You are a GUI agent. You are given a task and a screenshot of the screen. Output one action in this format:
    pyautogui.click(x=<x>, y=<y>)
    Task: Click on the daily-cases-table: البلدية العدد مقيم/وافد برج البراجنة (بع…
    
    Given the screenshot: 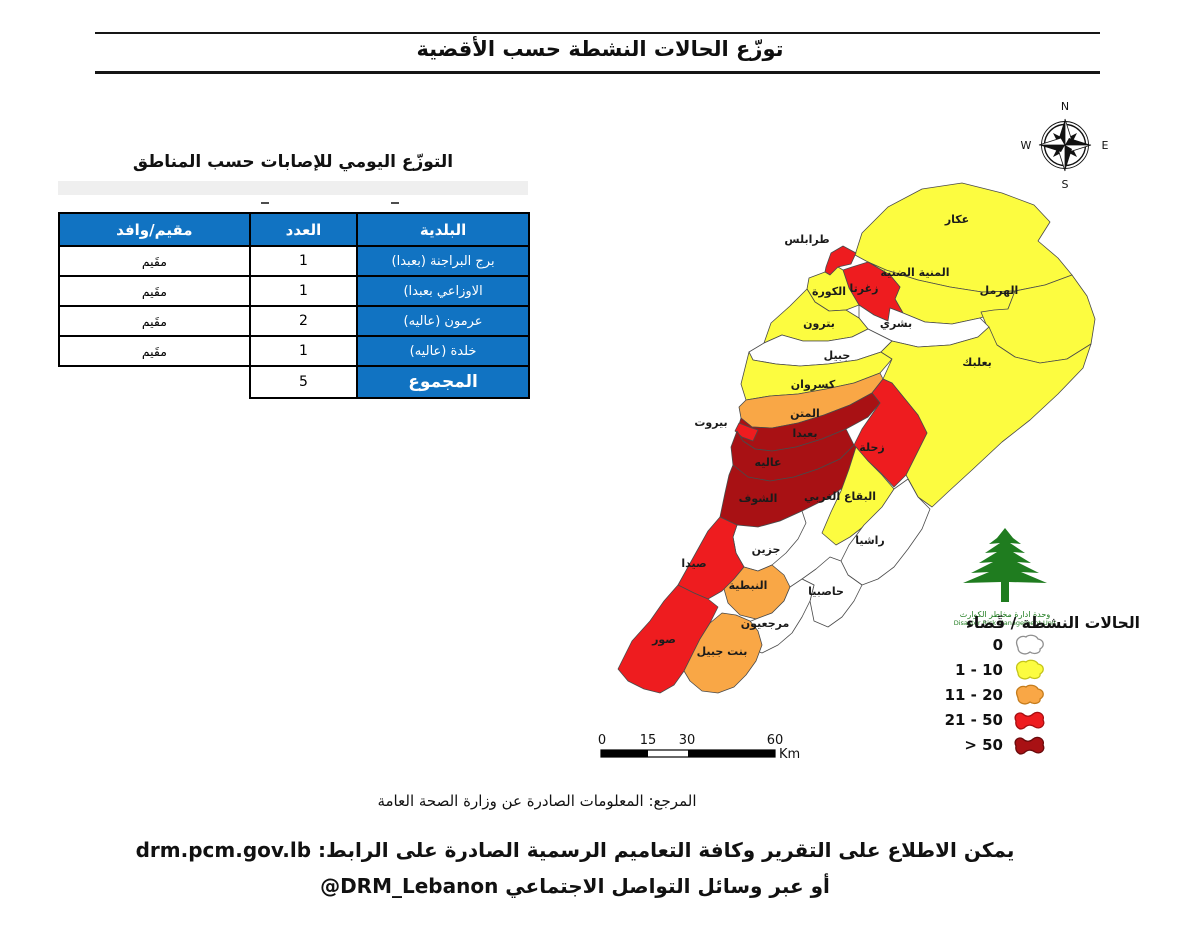 What is the action you would take?
    pyautogui.click(x=294, y=305)
    